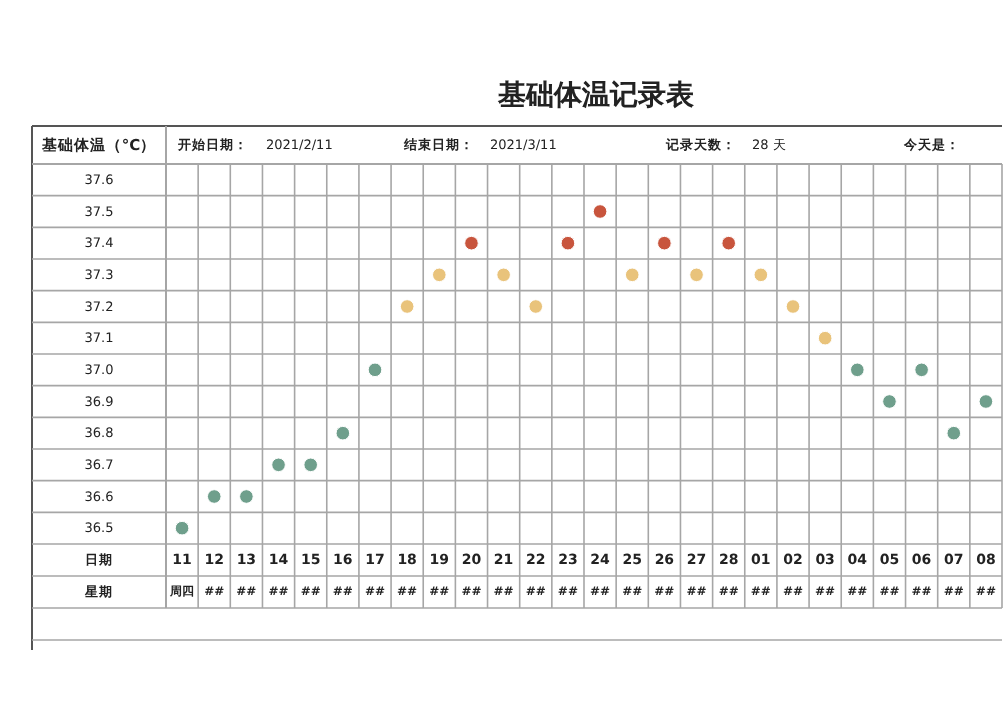 The height and width of the screenshot is (712, 1006). What do you see at coordinates (596, 96) in the screenshot?
I see `chart-title: 基础体温记录表` at bounding box center [596, 96].